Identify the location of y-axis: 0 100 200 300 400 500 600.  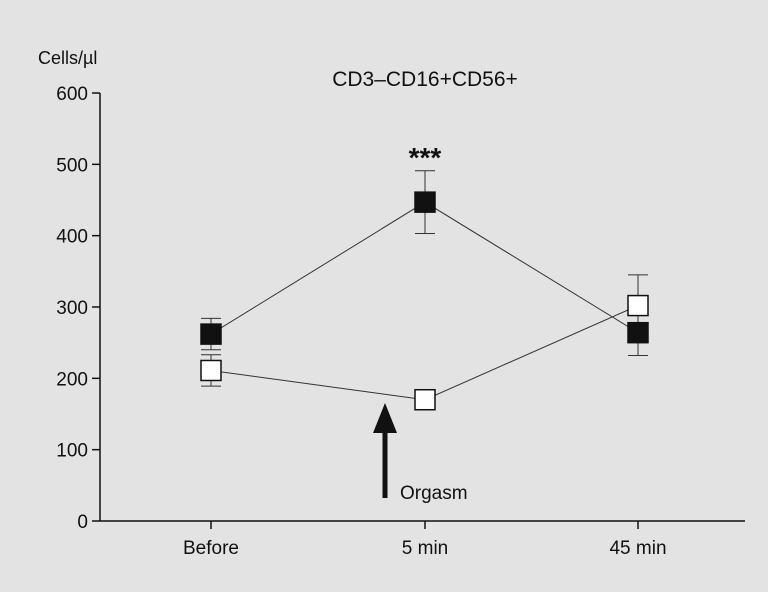
(78, 308).